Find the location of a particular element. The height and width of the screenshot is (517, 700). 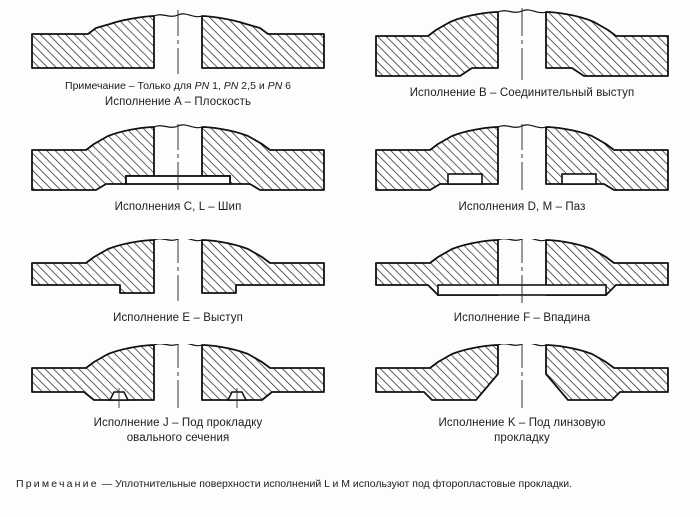

flange-body-e is located at coordinates (178, 270).